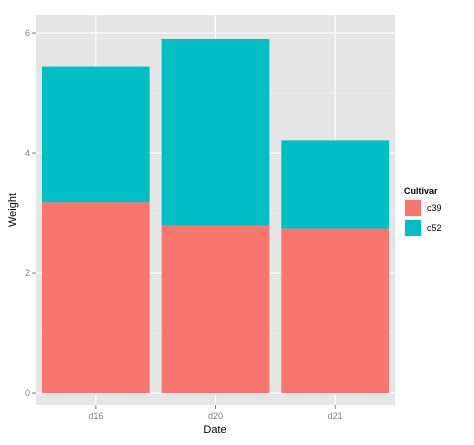 This screenshot has width=474, height=445. What do you see at coordinates (335, 310) in the screenshot?
I see `bar-d21-c39` at bounding box center [335, 310].